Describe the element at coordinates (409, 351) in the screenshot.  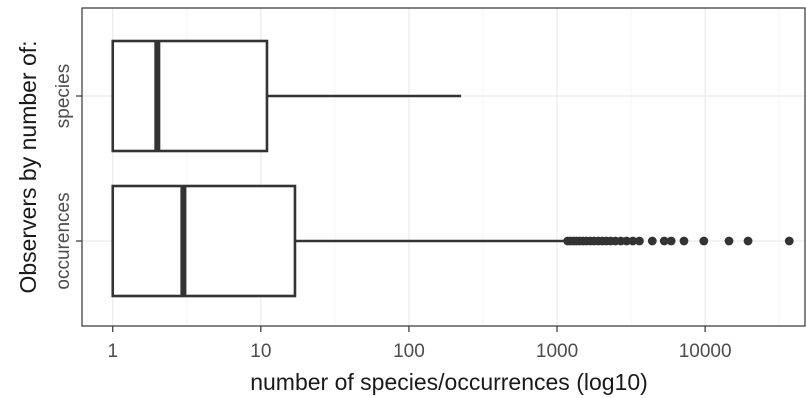
I see `x-tick-label: 100` at that location.